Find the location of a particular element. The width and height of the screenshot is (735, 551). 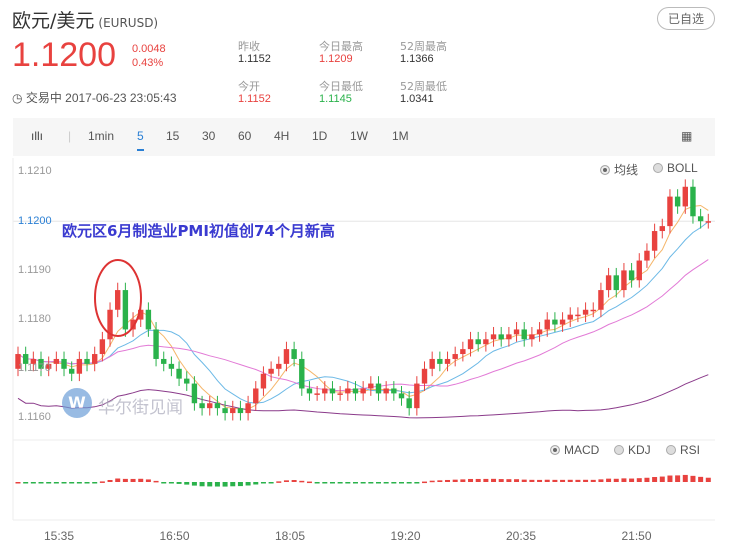

indicator-rsi: RSI is located at coordinates (683, 450).